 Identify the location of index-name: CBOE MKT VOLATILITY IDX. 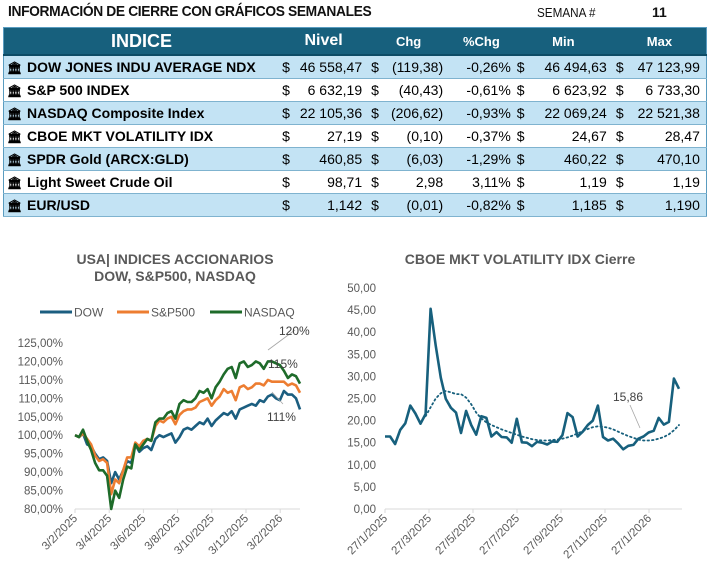
(120, 136).